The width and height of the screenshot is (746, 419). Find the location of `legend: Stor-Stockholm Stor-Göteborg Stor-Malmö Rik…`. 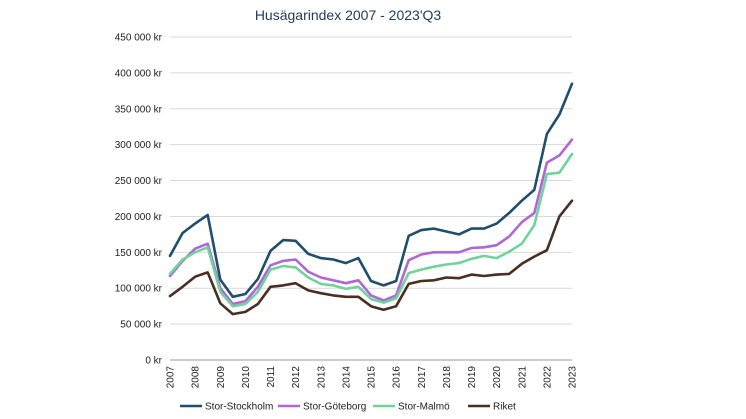

legend: Stor-Stockholm Stor-Göteborg Stor-Malmö Rik… is located at coordinates (348, 407).